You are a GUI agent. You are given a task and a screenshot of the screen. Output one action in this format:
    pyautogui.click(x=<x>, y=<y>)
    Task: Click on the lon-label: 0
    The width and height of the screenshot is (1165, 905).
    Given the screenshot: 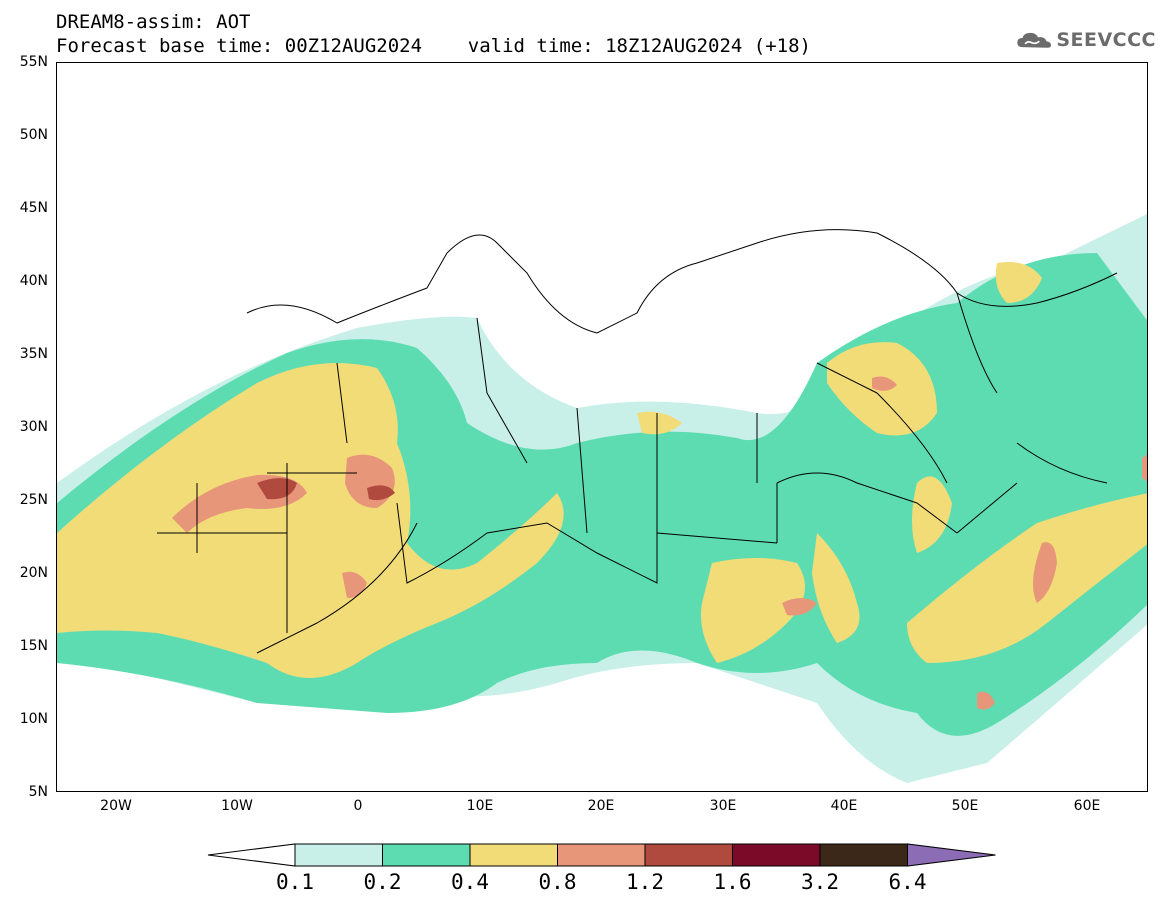 What is the action you would take?
    pyautogui.click(x=358, y=806)
    